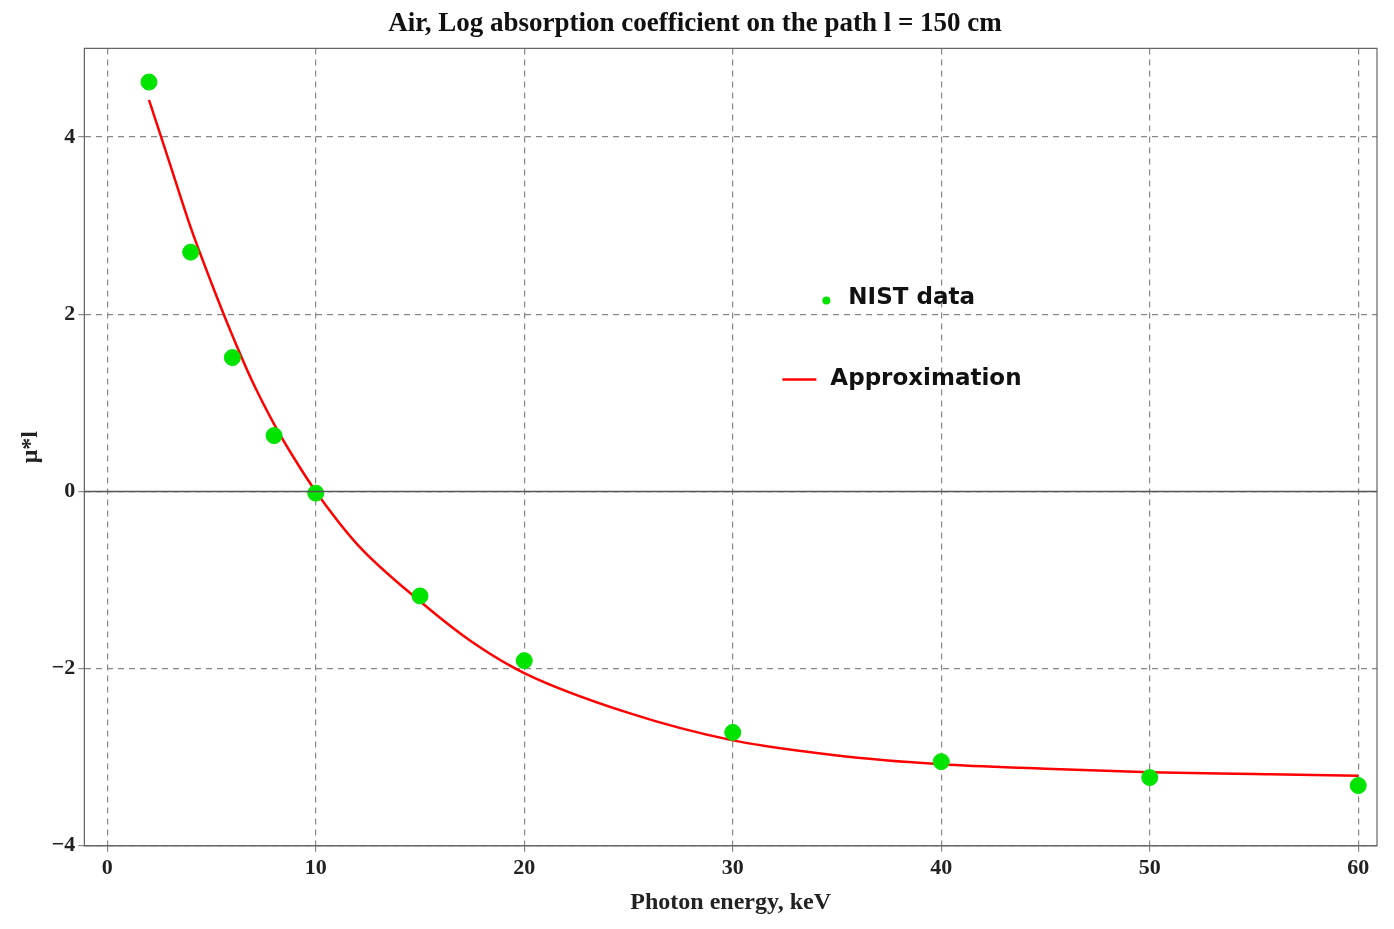  I want to click on x-tick-label: 10, so click(315, 866).